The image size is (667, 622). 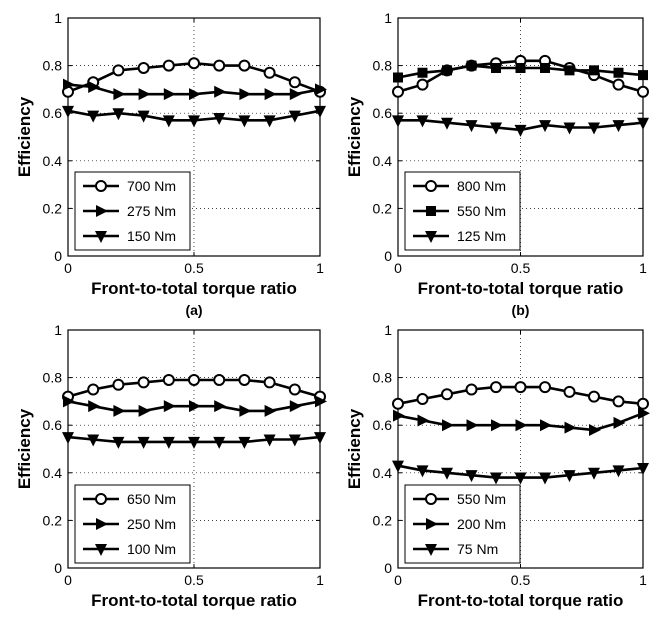 I want to click on legend-label: 100 Nm, so click(x=151, y=549).